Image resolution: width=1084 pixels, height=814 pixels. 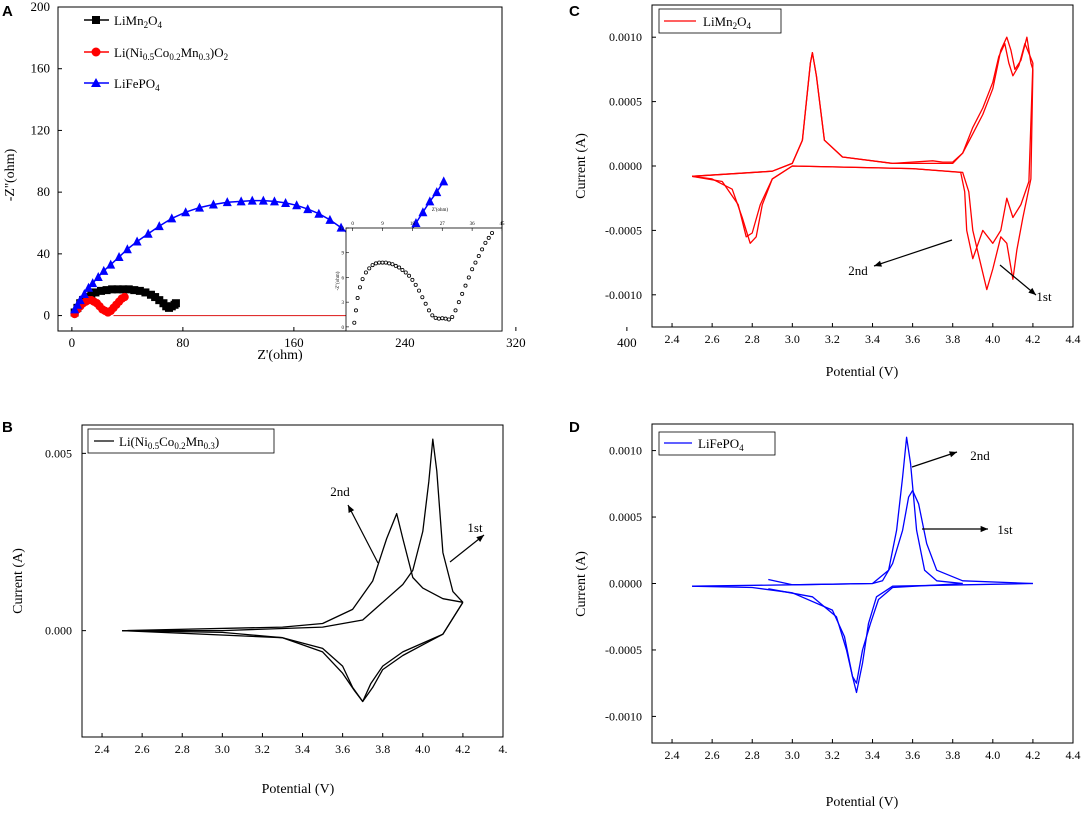 I want to click on legend-label-d: LiFePO4, so click(x=721, y=444).